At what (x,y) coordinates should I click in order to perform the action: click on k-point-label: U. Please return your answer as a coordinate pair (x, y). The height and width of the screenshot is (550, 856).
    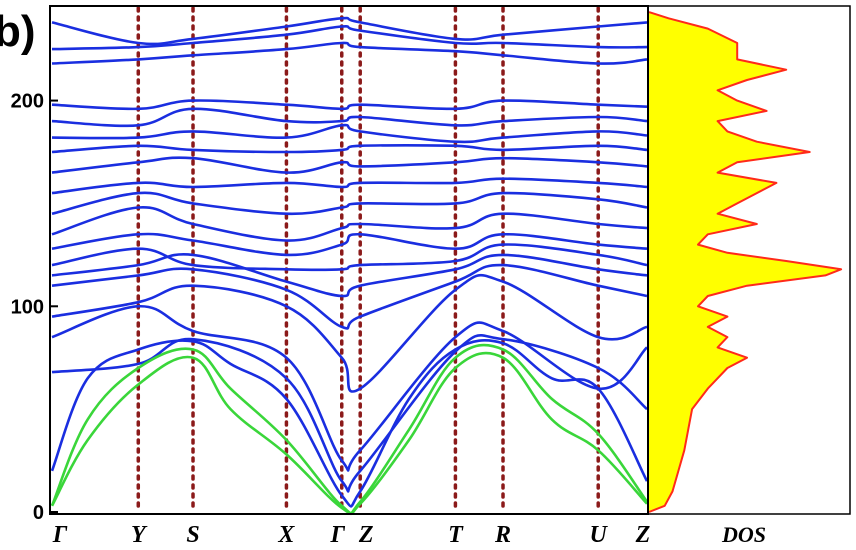
    Looking at the image, I should click on (599, 535).